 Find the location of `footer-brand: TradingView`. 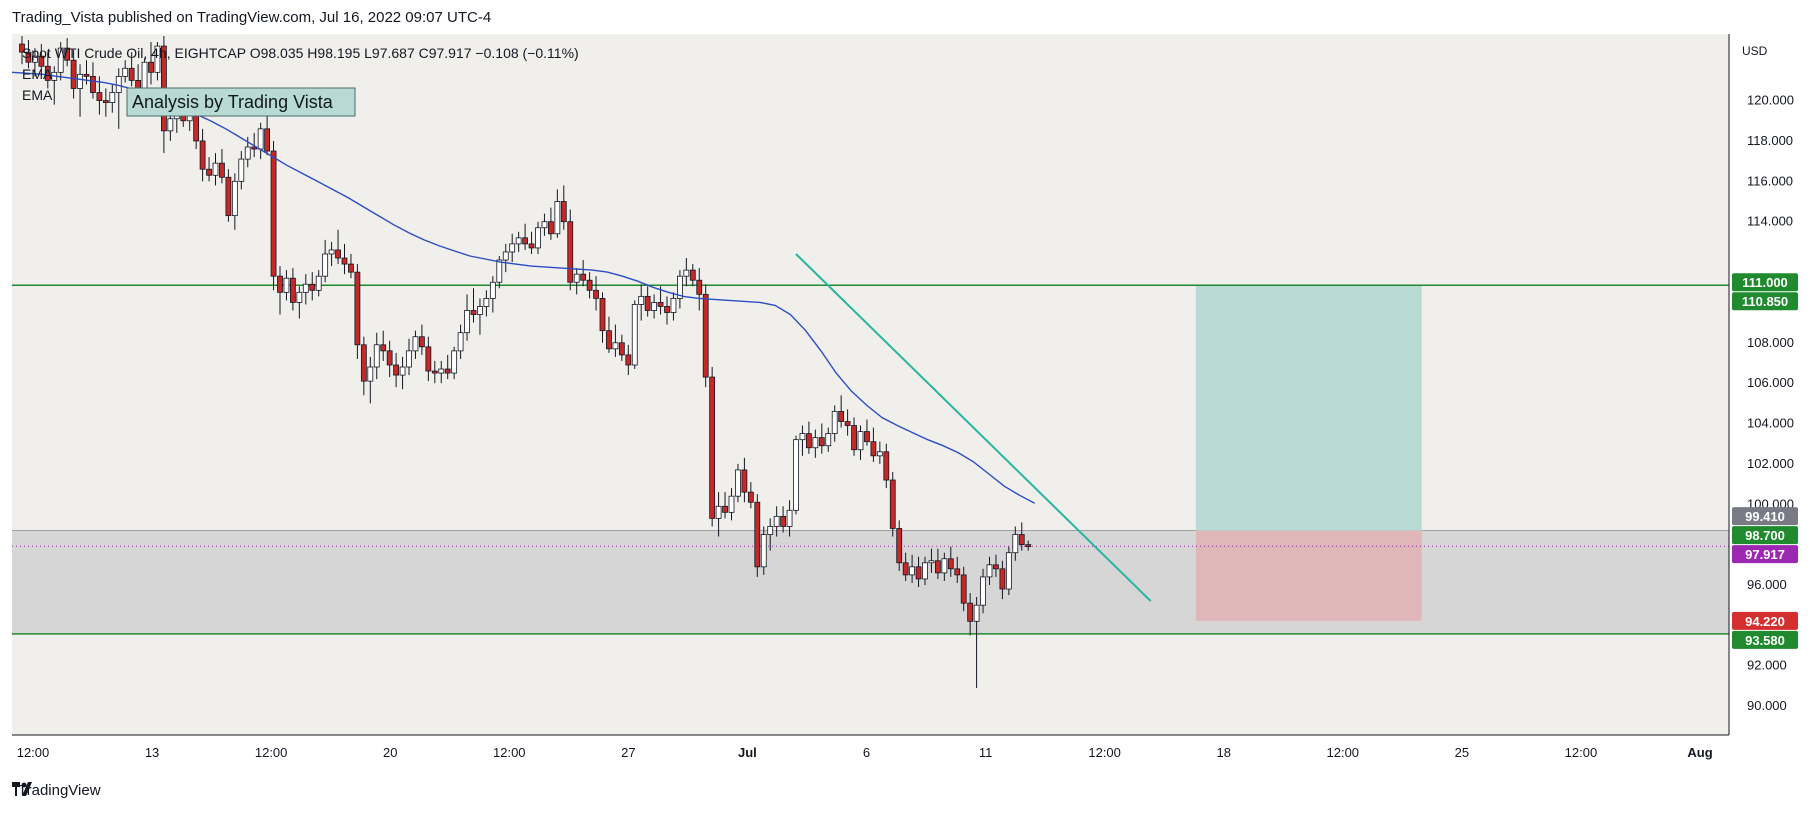

footer-brand: TradingView is located at coordinates (56, 790).